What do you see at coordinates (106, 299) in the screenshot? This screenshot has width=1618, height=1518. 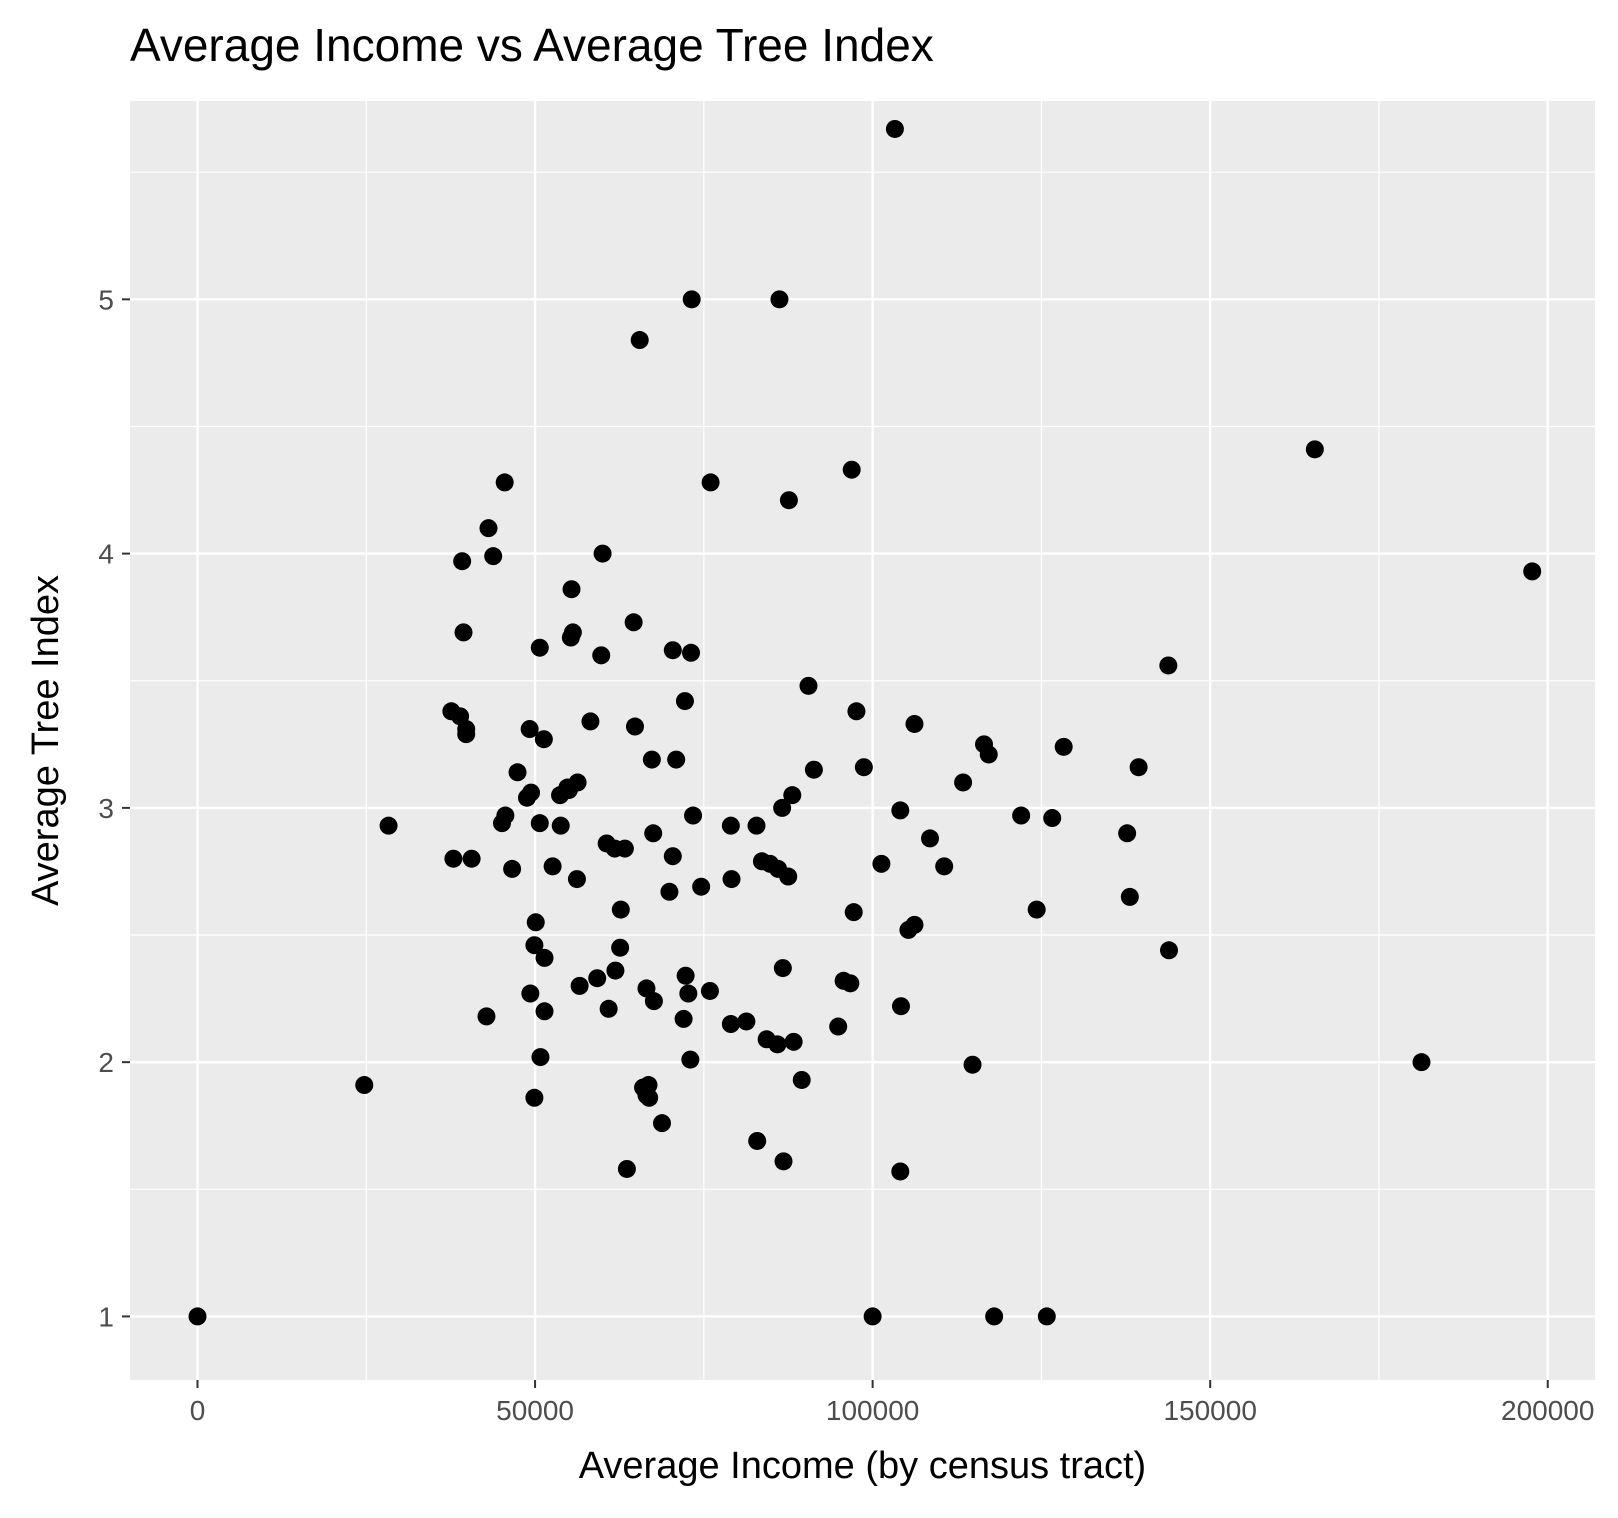 I see `y-tick-label: 5` at bounding box center [106, 299].